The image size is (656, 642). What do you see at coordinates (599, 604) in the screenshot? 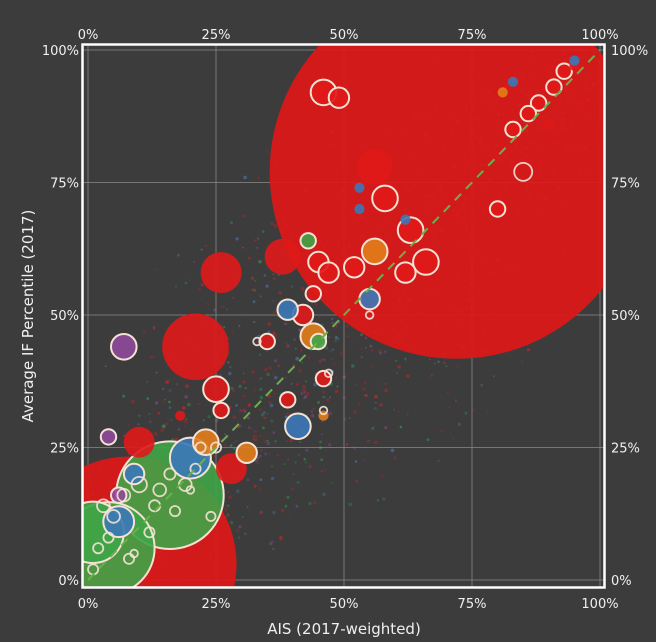
I see `x-tick-label-bottom: 100%` at bounding box center [599, 604].